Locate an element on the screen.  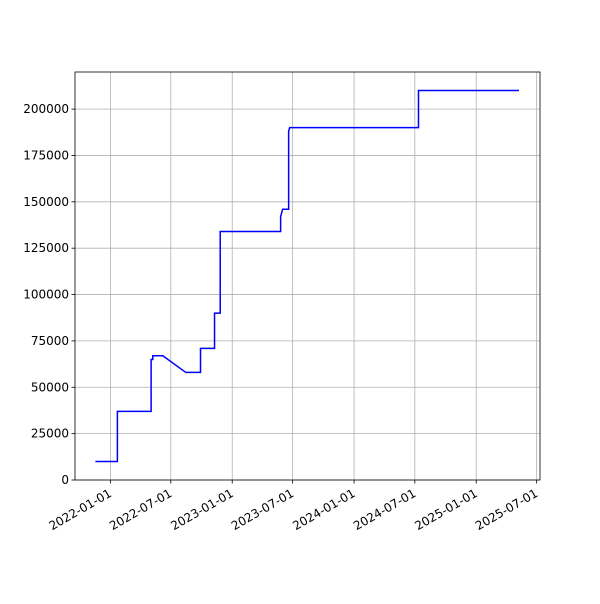
x-tick-label: 2023-01-01 is located at coordinates (201, 509).